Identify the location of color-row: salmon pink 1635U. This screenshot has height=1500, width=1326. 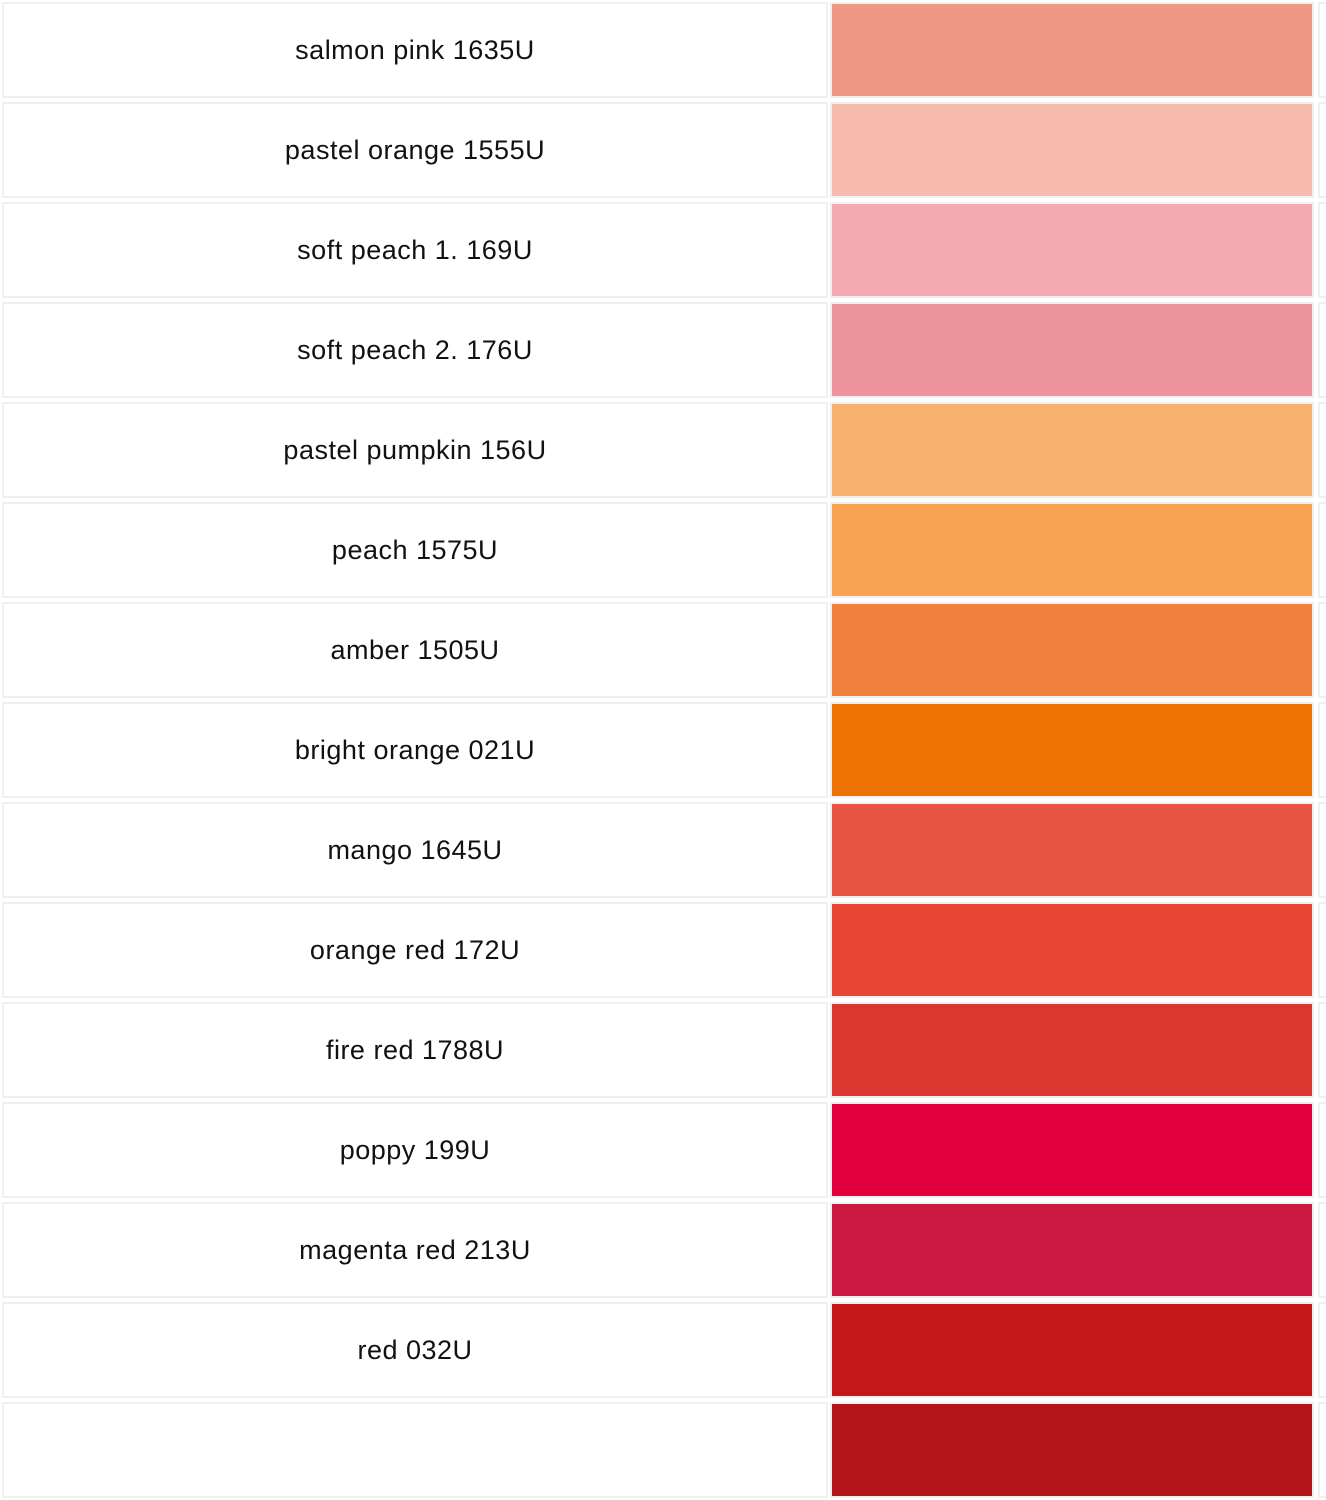
(663, 50).